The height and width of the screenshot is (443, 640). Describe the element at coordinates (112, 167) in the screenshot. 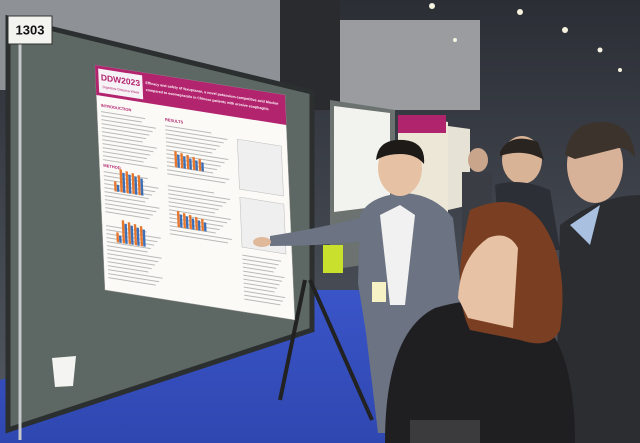

I see `section-heading: METHOD` at that location.